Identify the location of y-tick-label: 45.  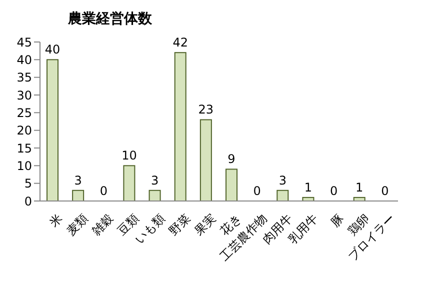
(24, 42).